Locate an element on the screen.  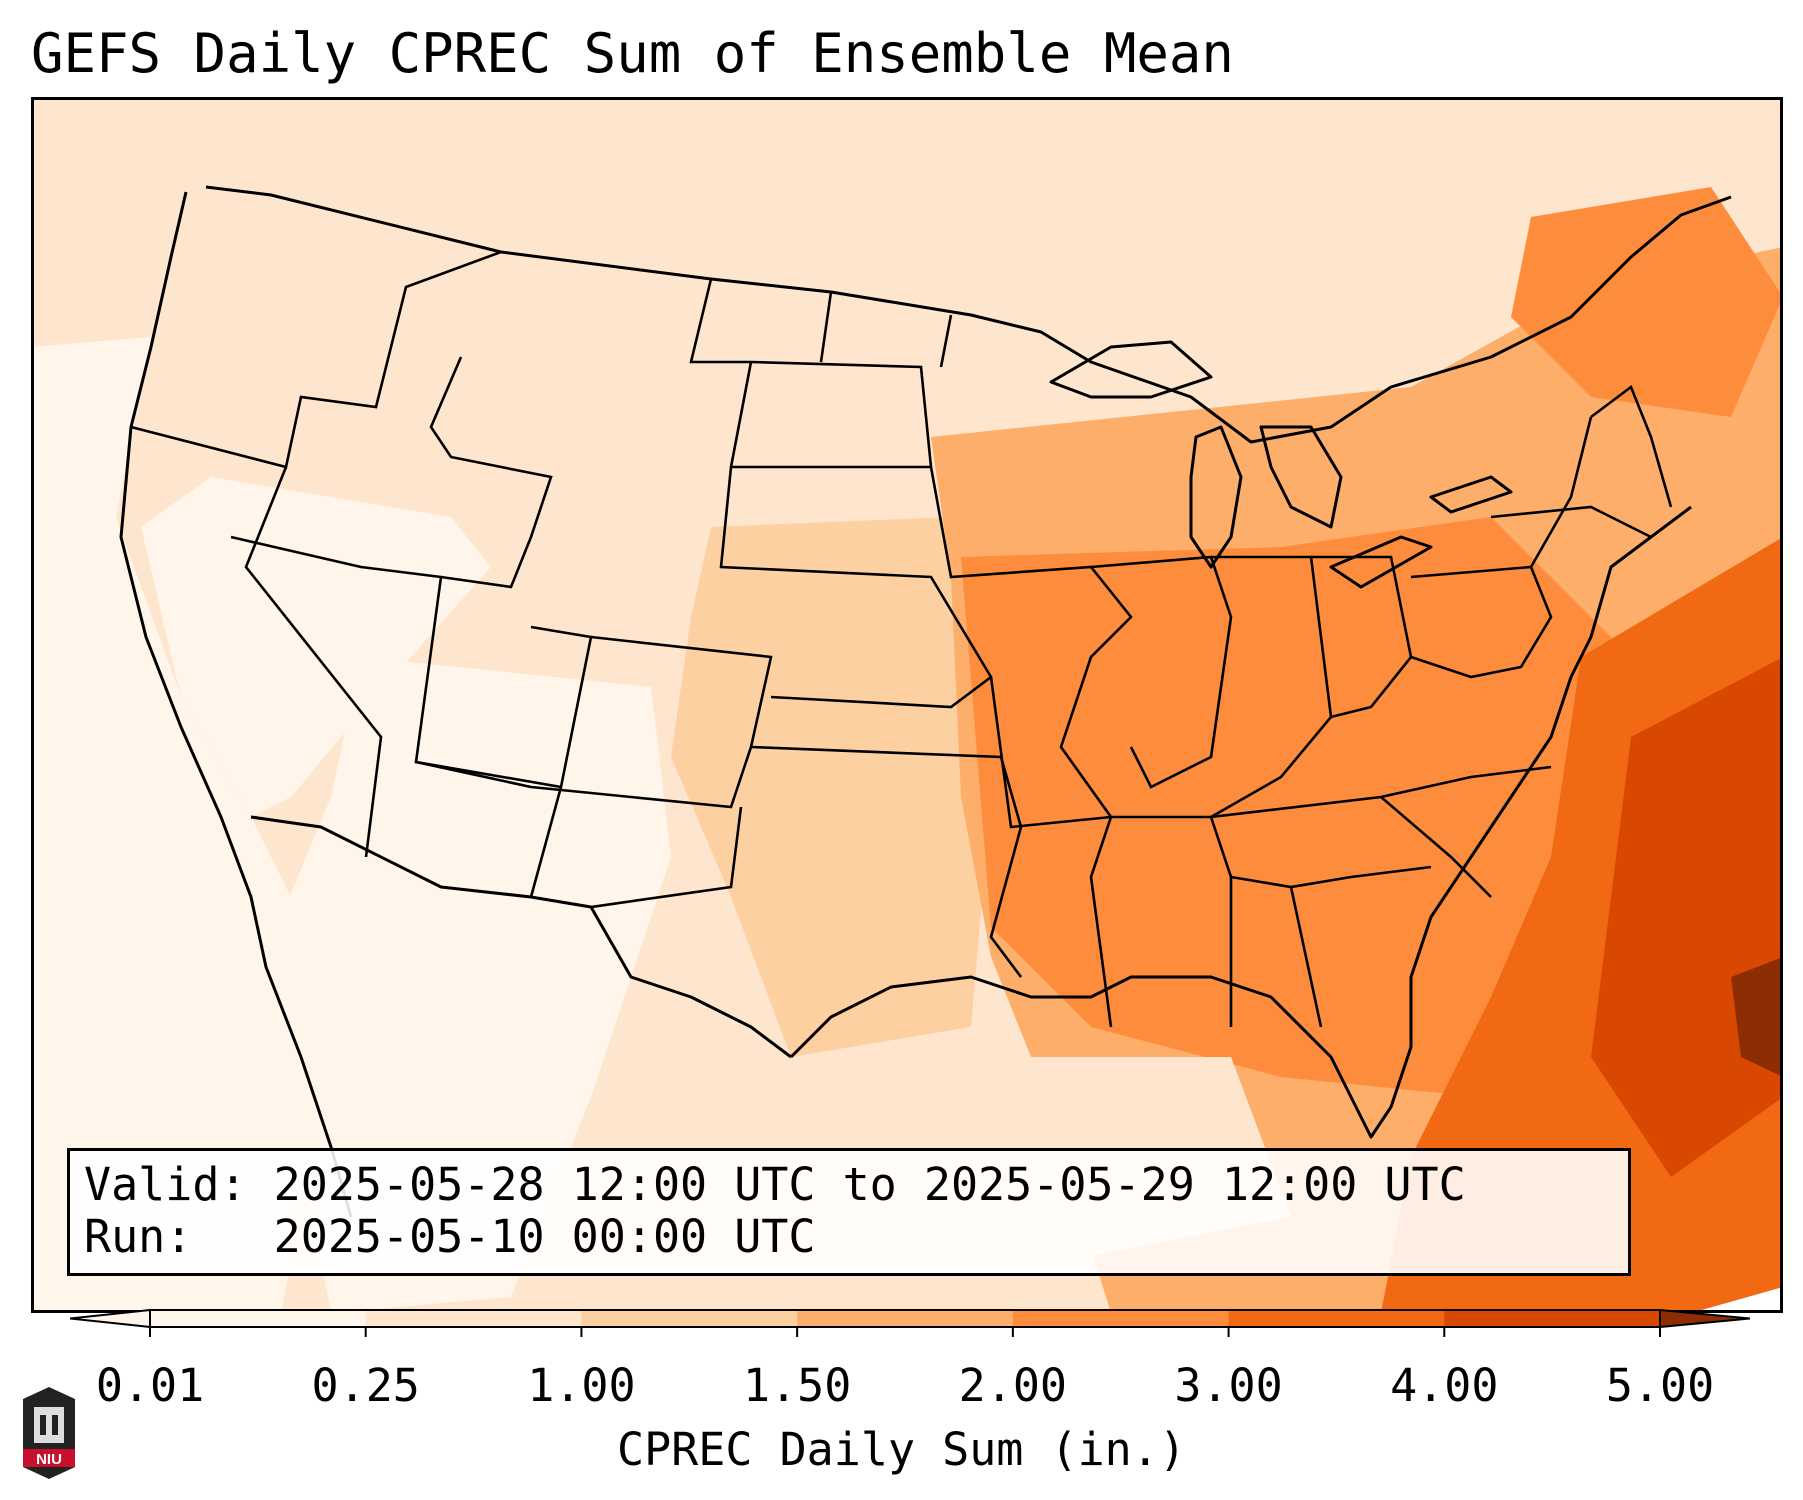
lake-huron-outline is located at coordinates (1301, 477).